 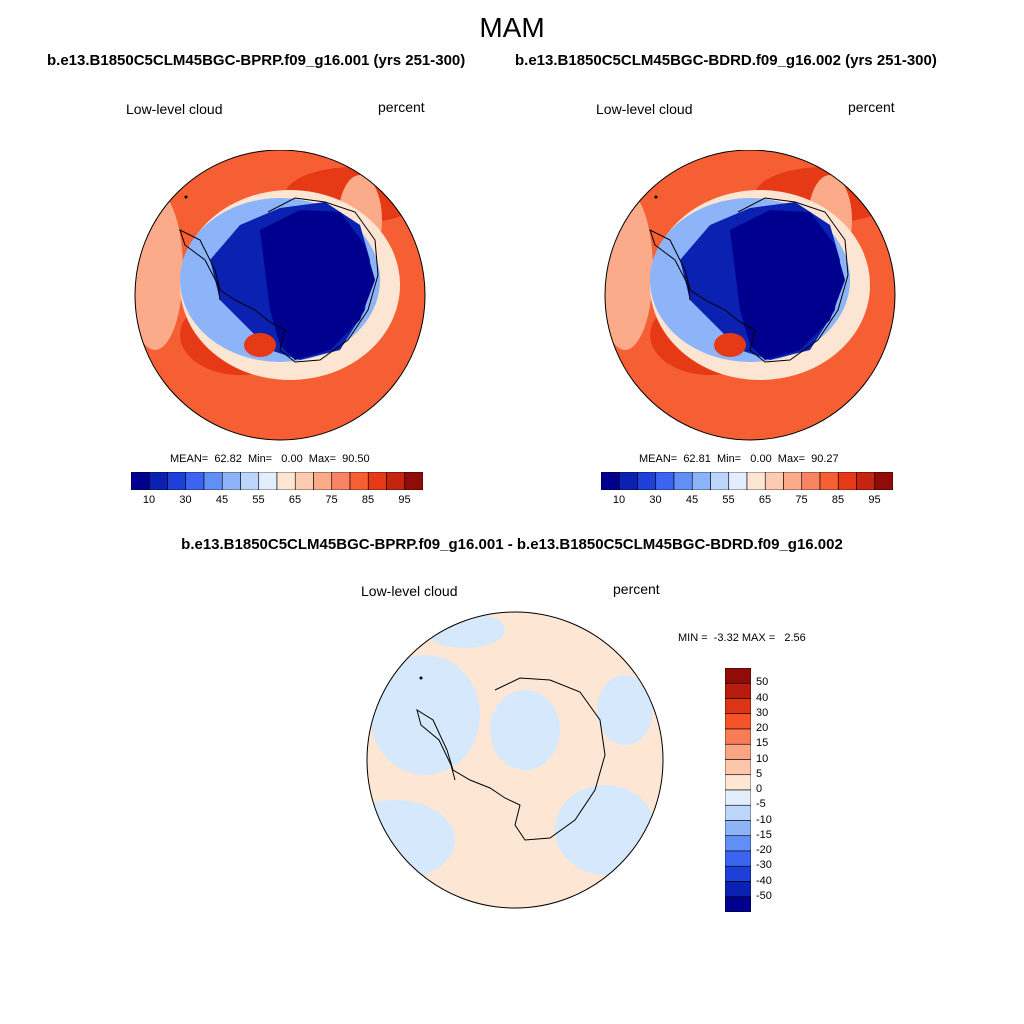 I want to click on figure-title: MAM, so click(x=512, y=27).